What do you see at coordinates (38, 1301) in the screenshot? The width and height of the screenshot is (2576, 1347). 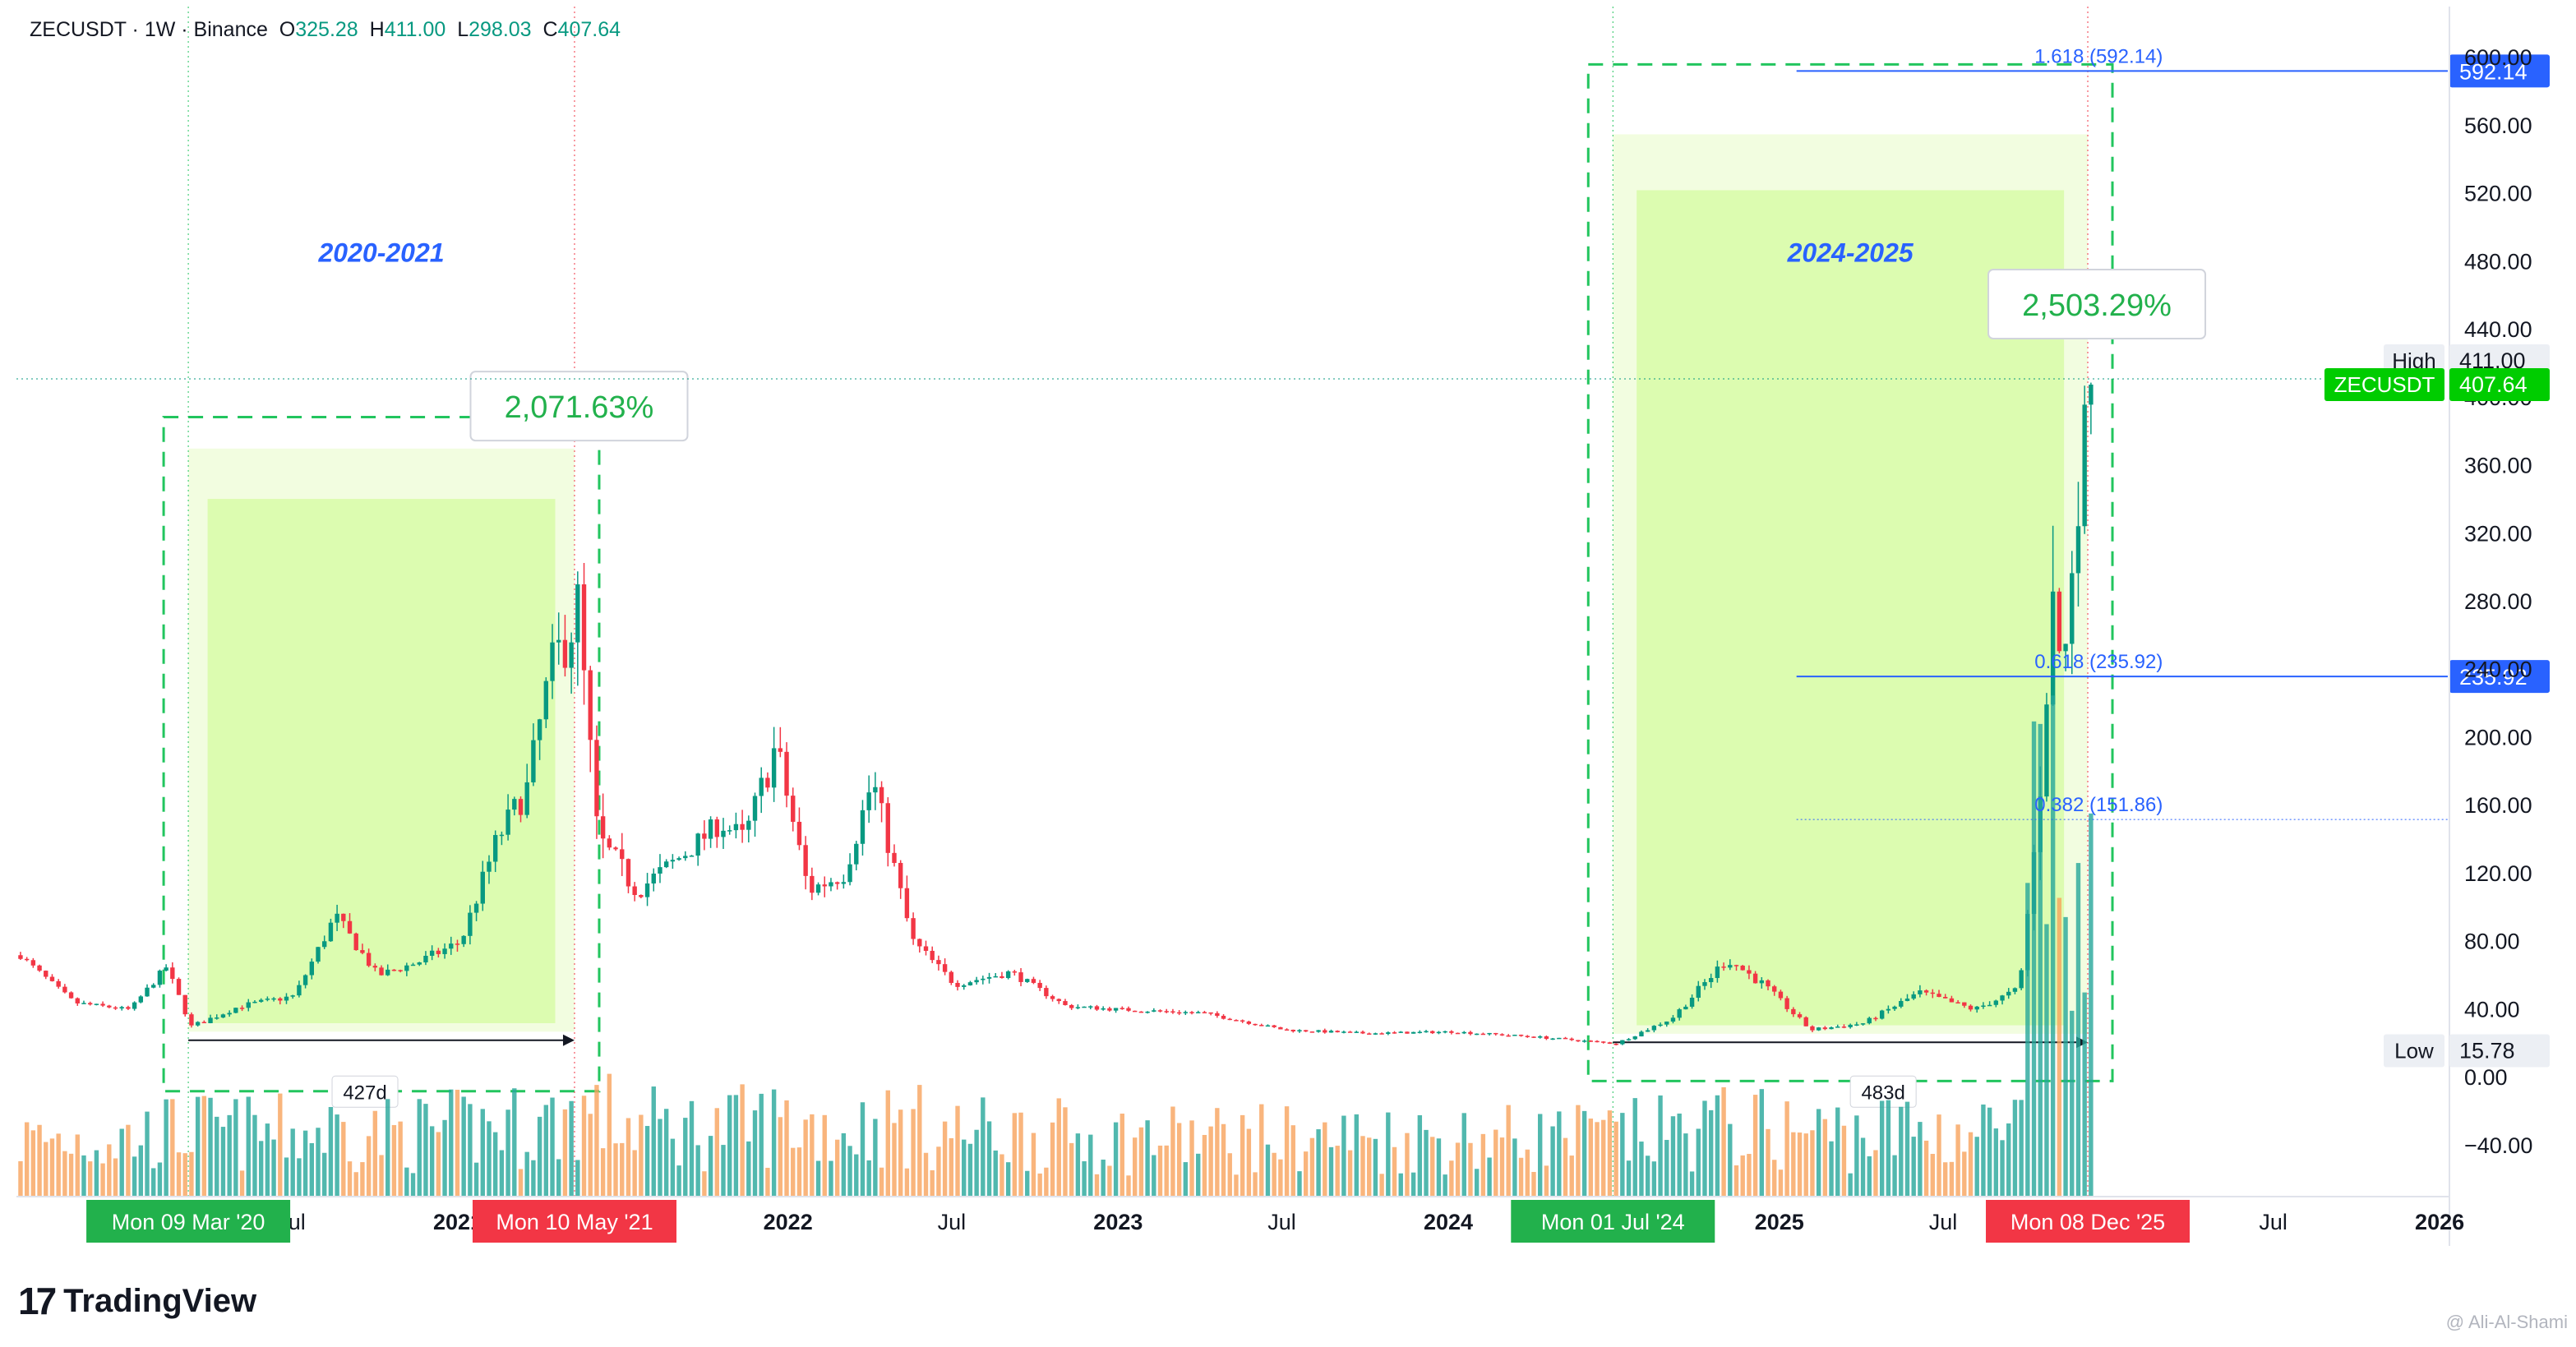 I see `tradingview-logo-icon: 17` at bounding box center [38, 1301].